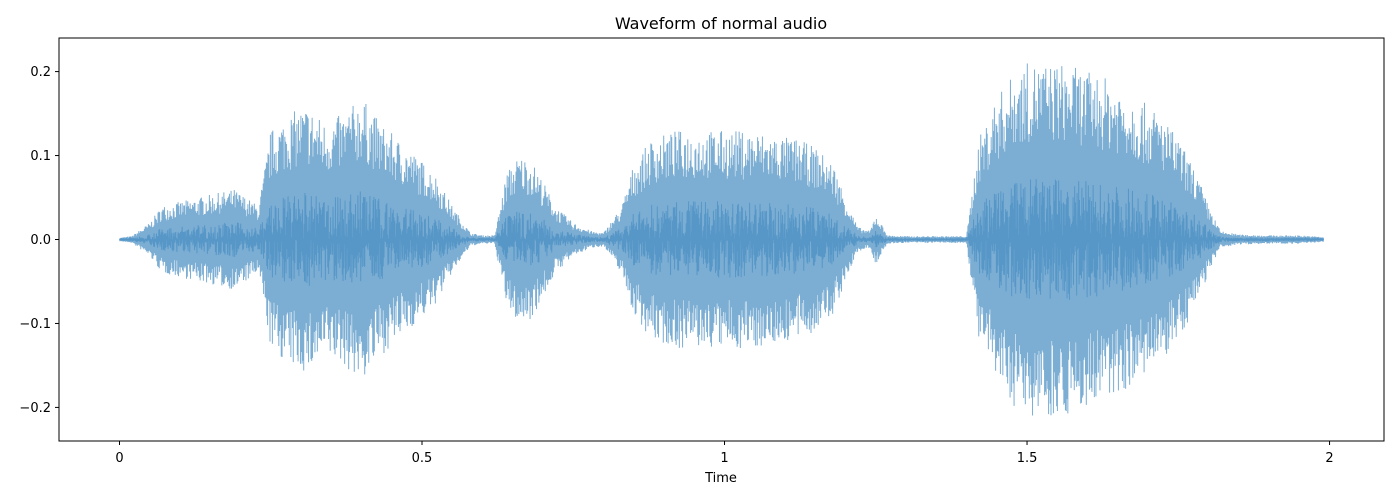  I want to click on y-tick-label: 0.0, so click(40, 240).